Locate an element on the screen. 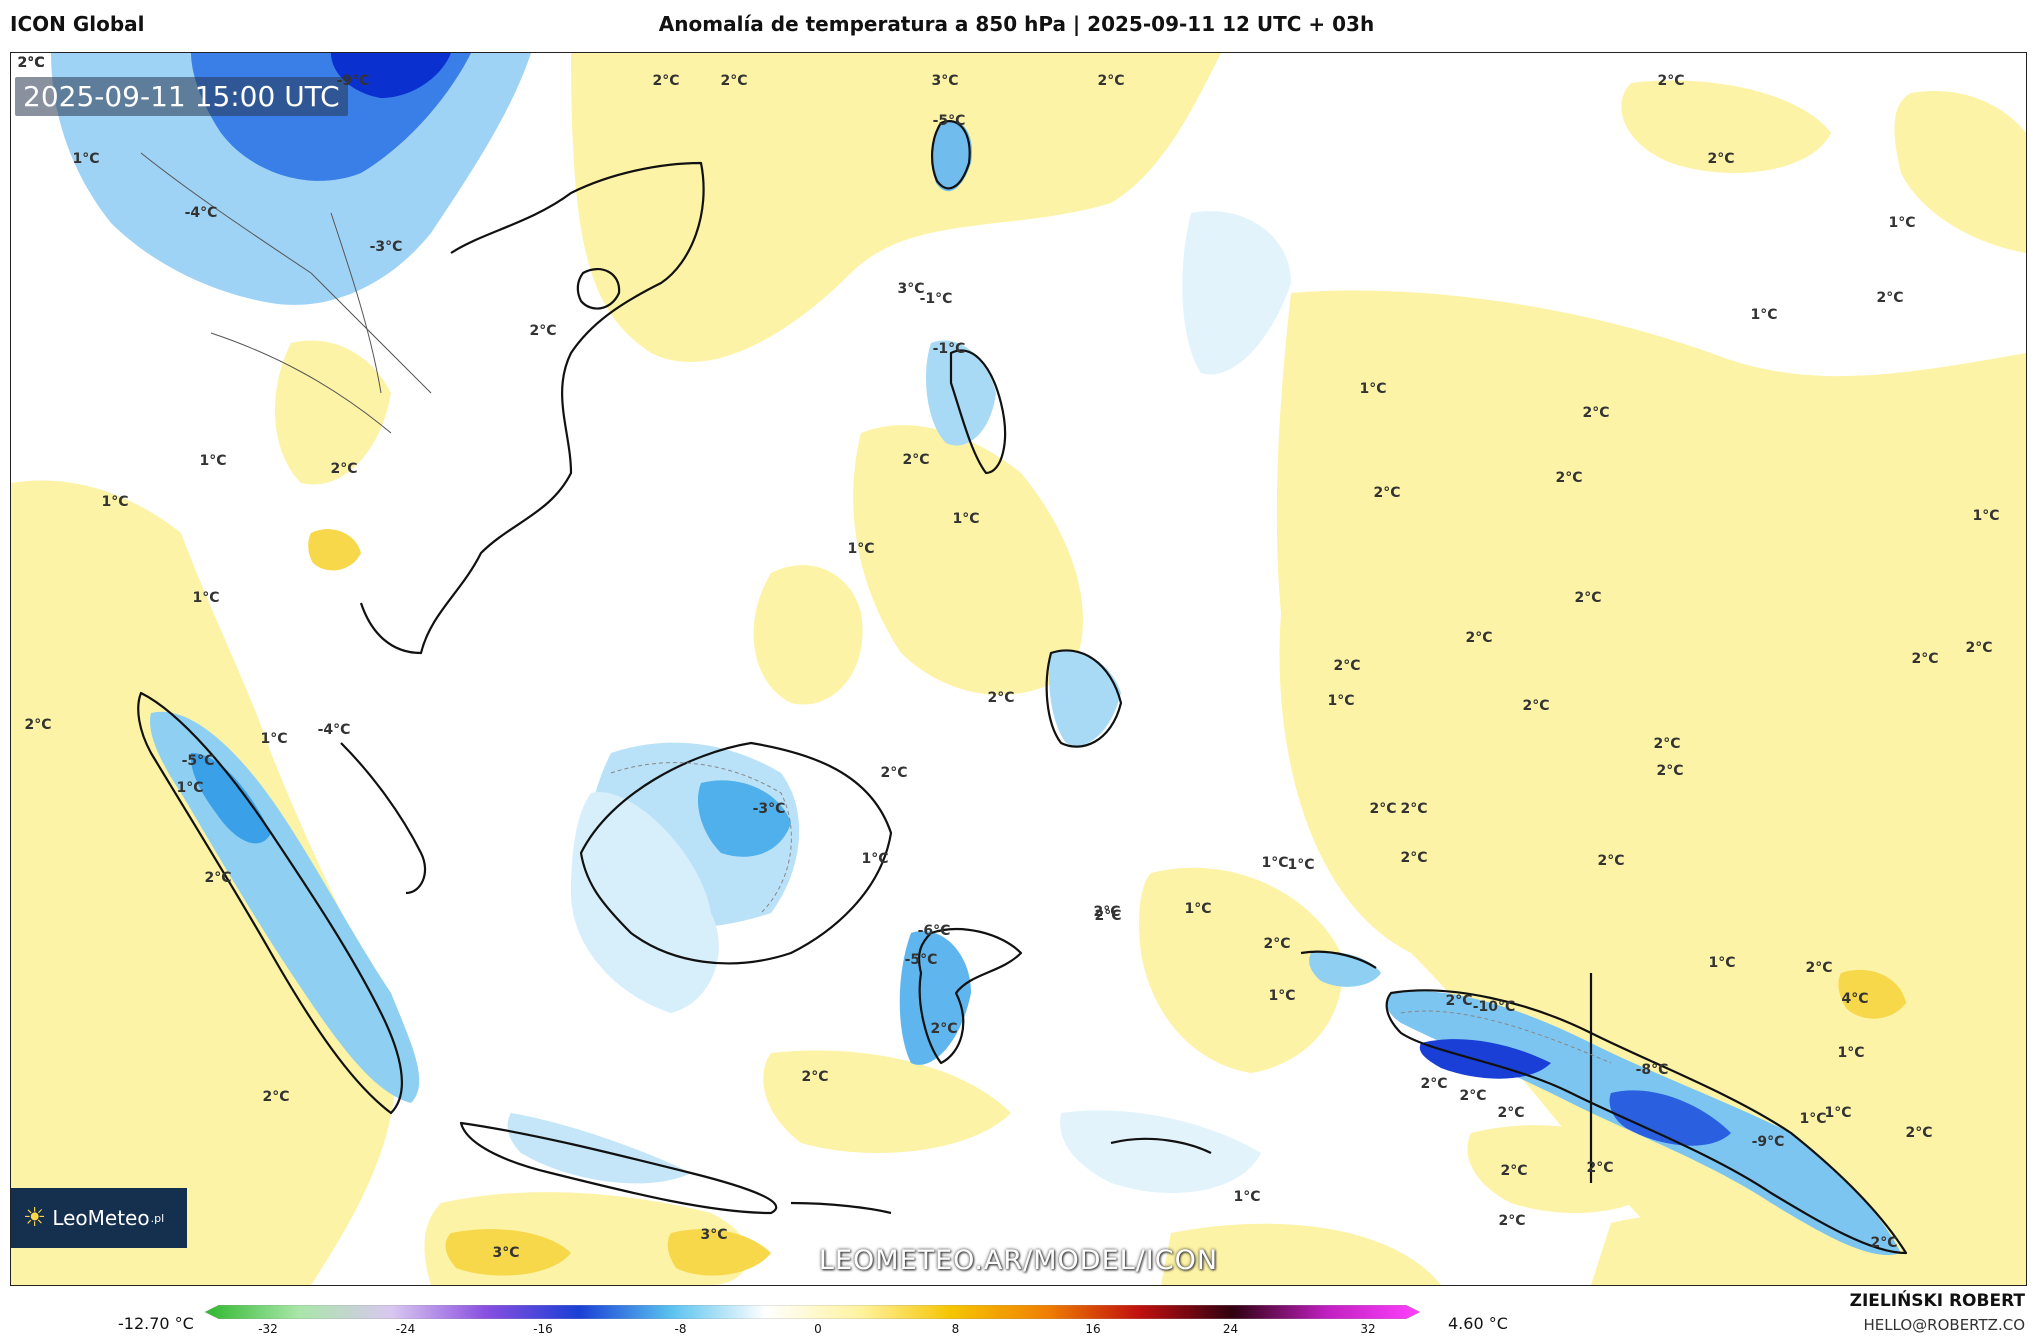  temperature-label: -1°C is located at coordinates (936, 299).